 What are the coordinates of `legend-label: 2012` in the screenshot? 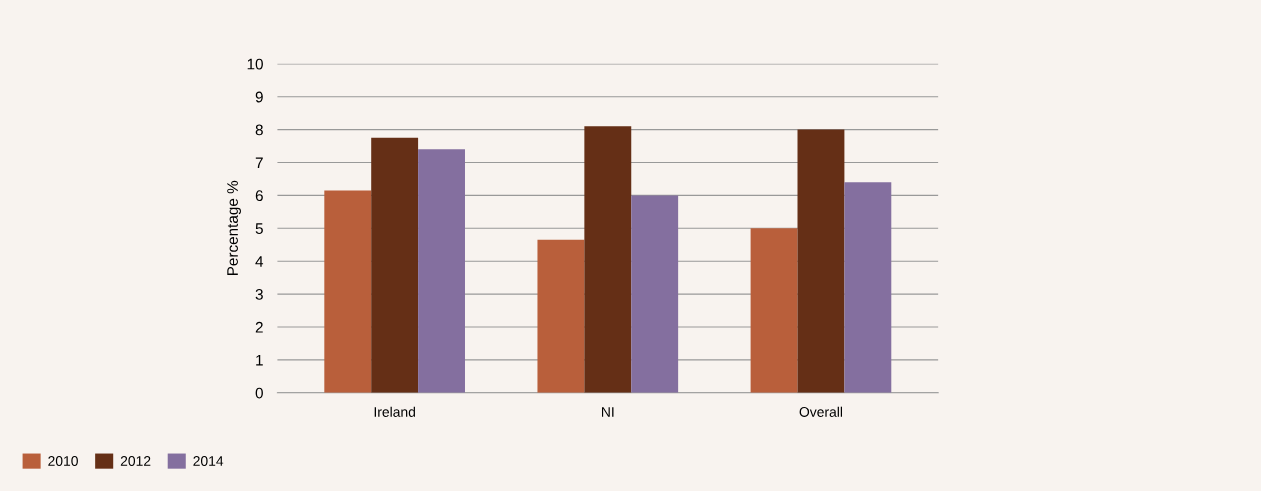 It's located at (135, 461).